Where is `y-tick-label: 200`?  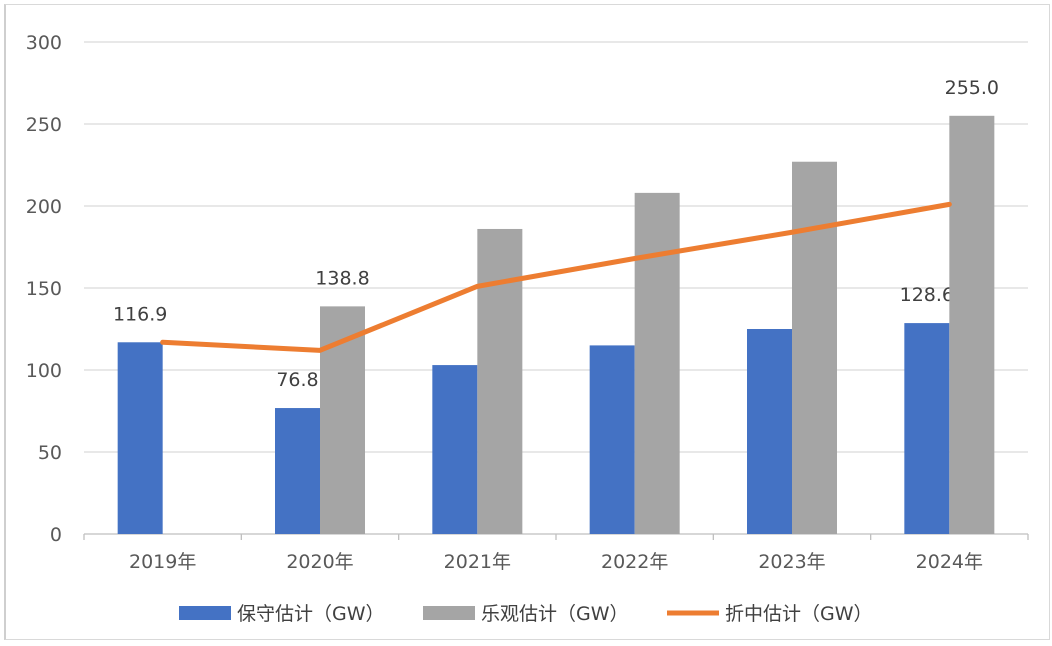 y-tick-label: 200 is located at coordinates (44, 207).